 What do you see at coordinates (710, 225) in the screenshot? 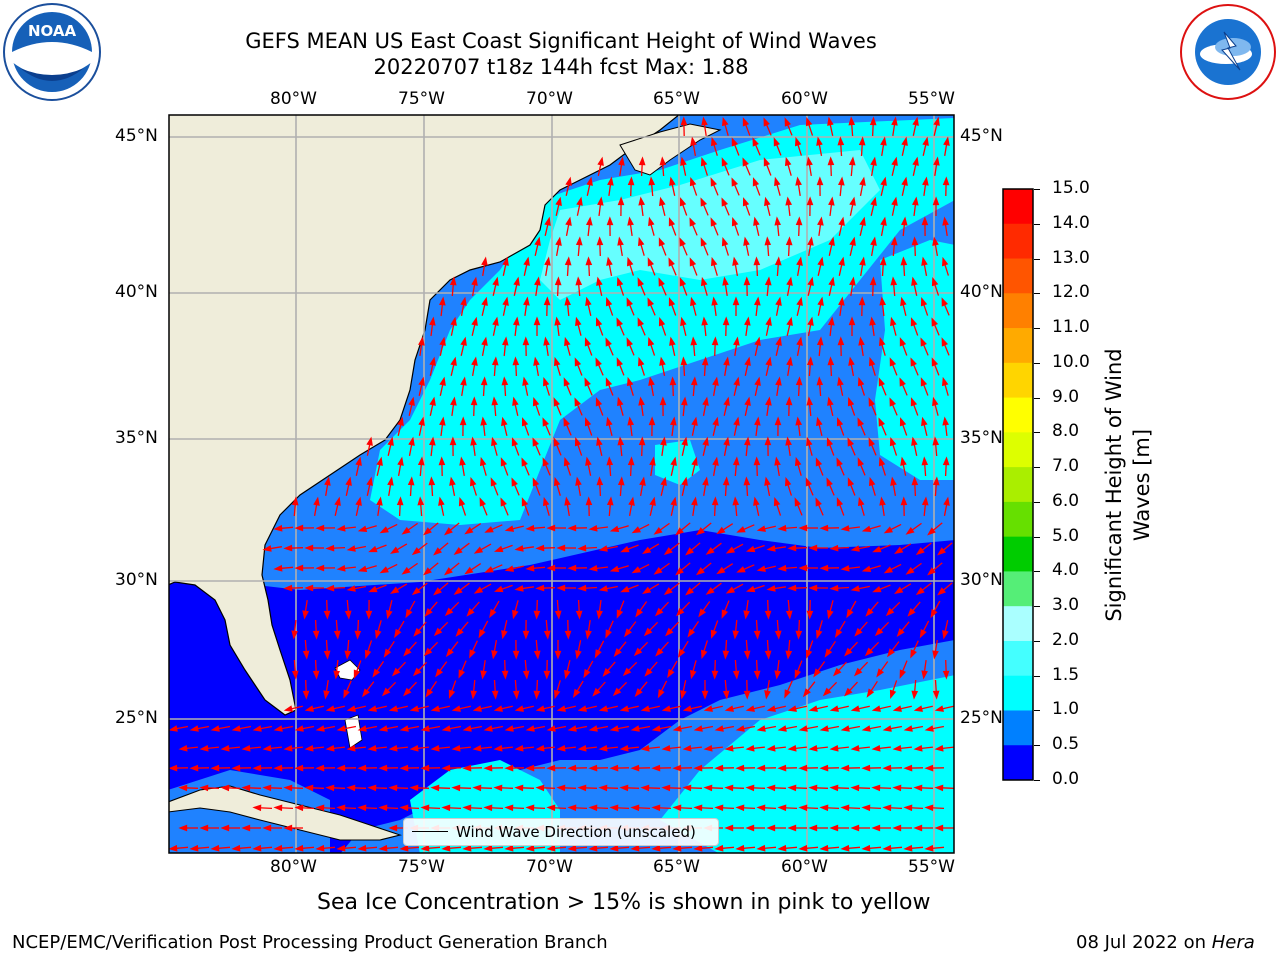
I see `ocean-peak-band-north` at bounding box center [710, 225].